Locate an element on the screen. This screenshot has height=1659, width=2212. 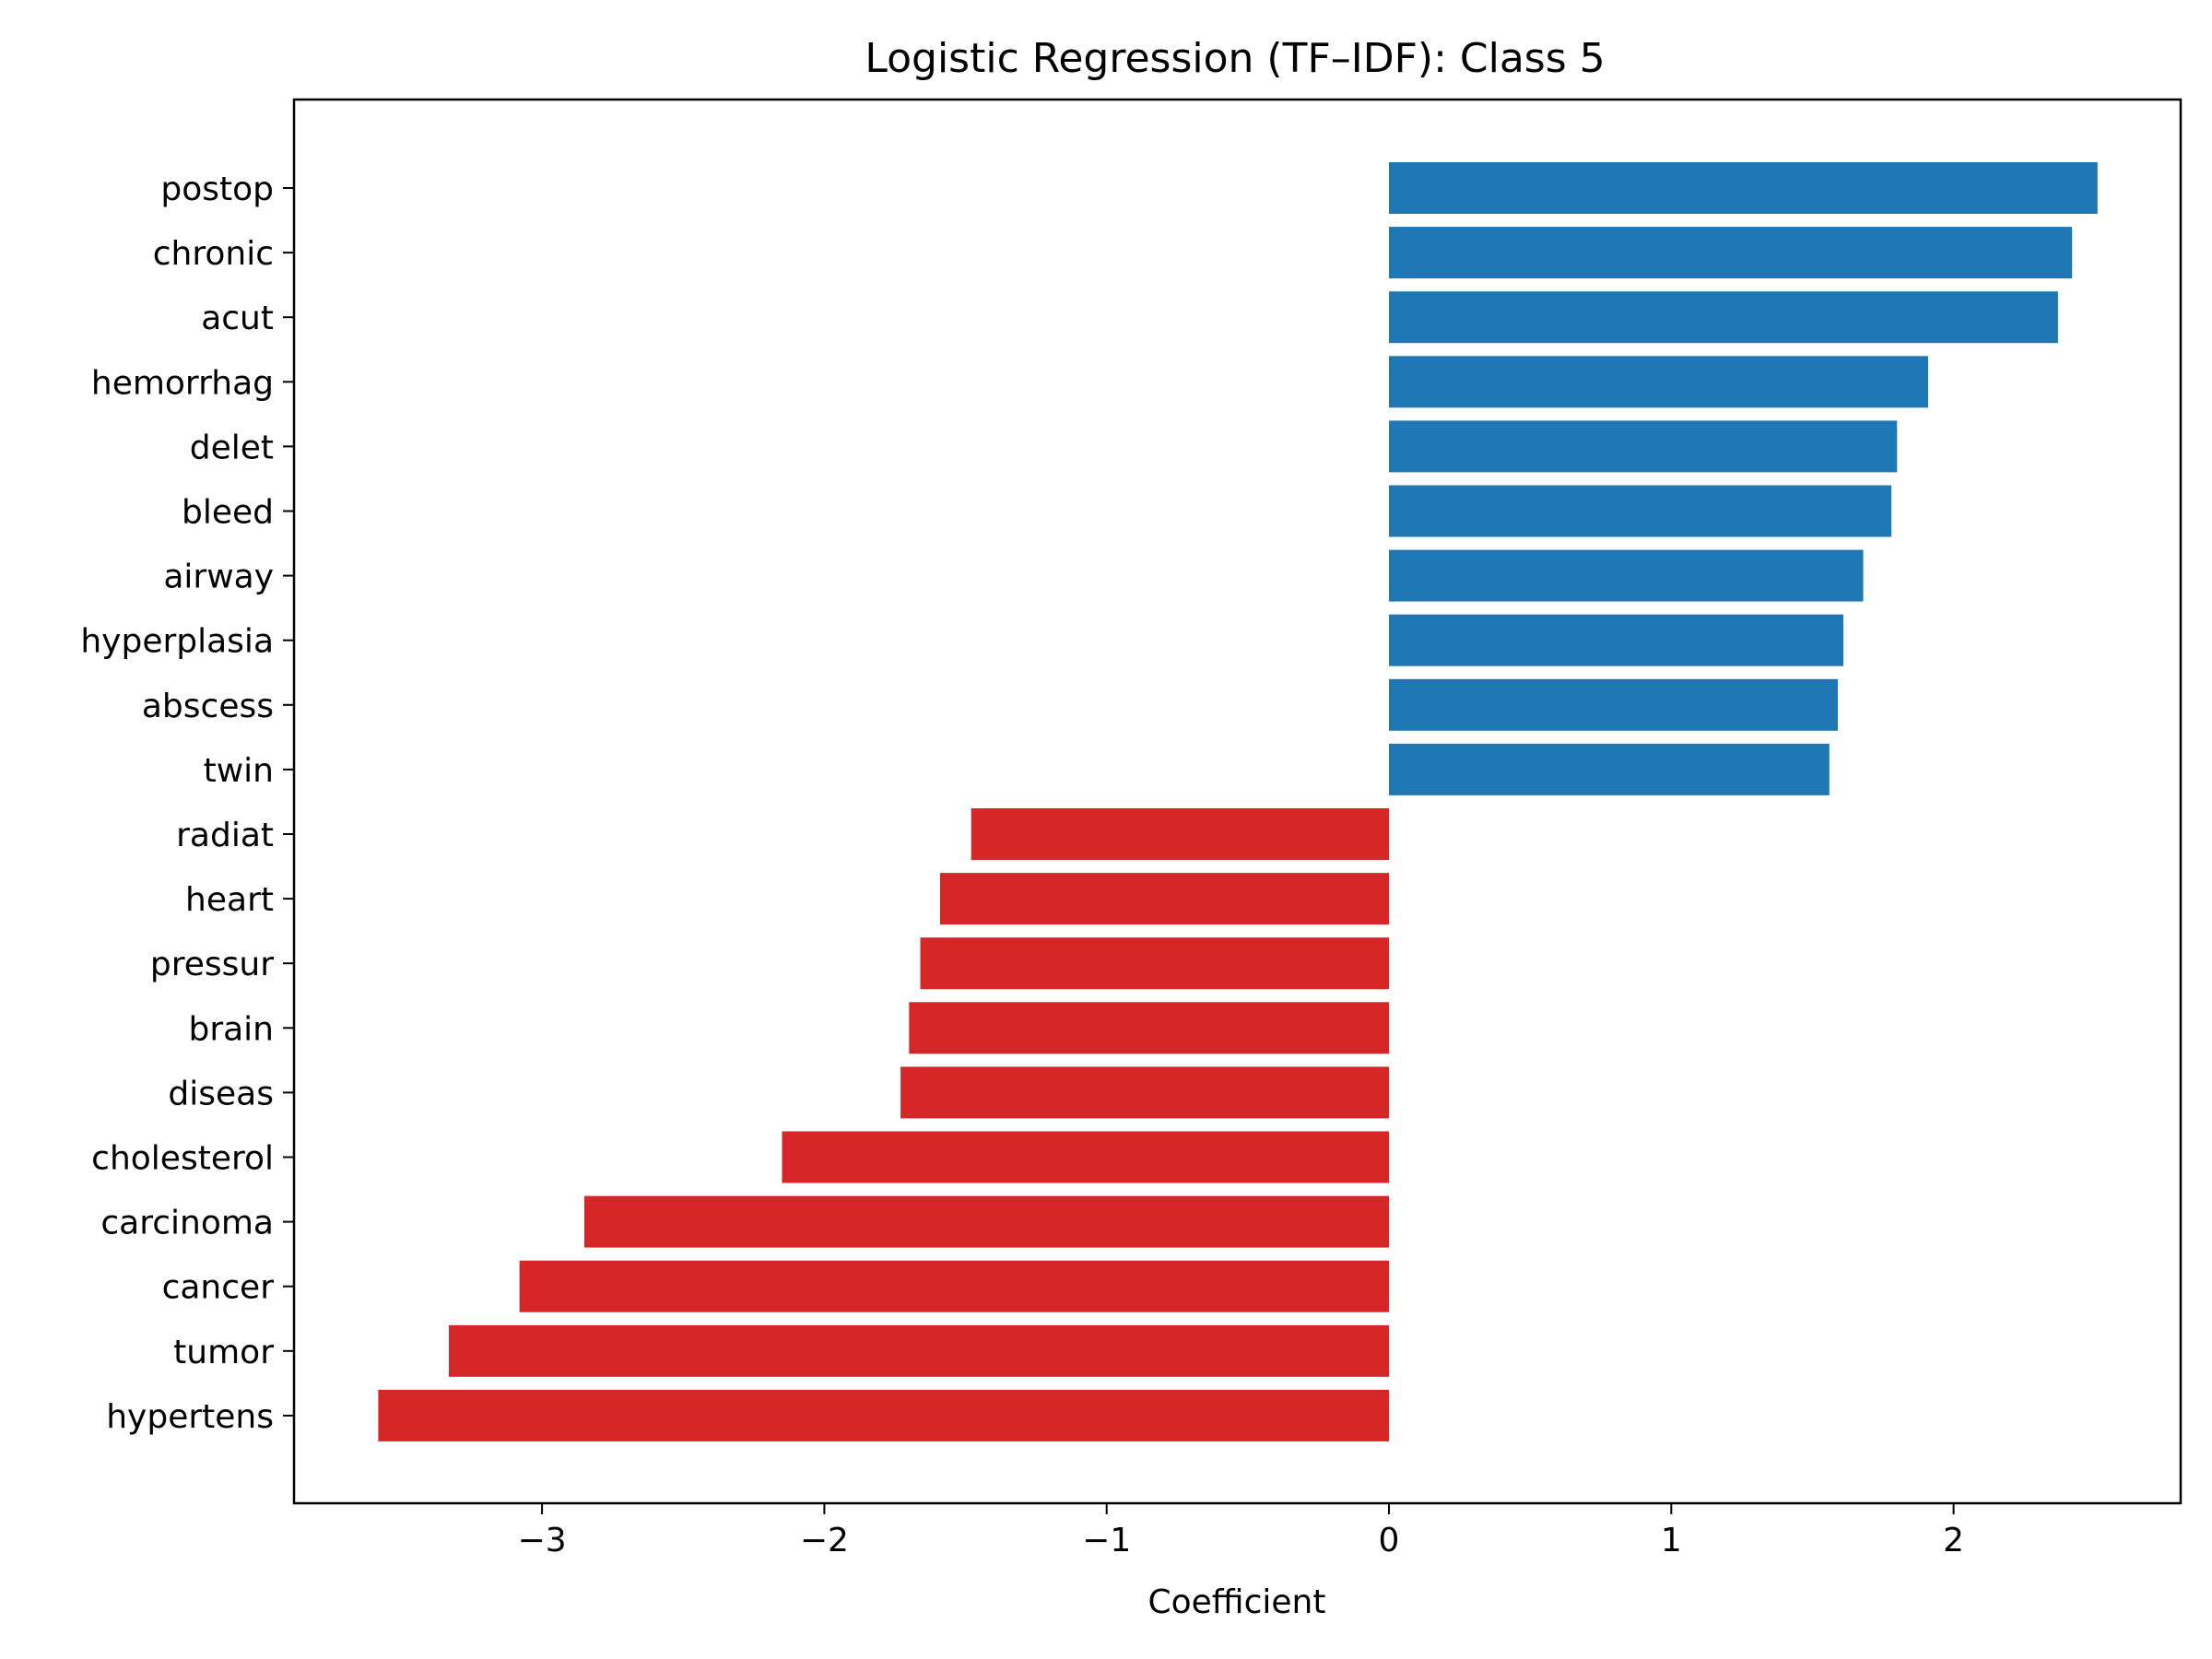
y-tick-label: carcinoma is located at coordinates (187, 1223).